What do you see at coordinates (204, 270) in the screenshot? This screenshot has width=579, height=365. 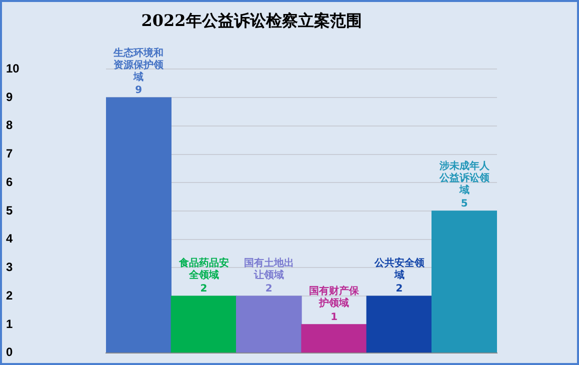 I see `x-tick-label: 食品药品安全领域` at bounding box center [204, 270].